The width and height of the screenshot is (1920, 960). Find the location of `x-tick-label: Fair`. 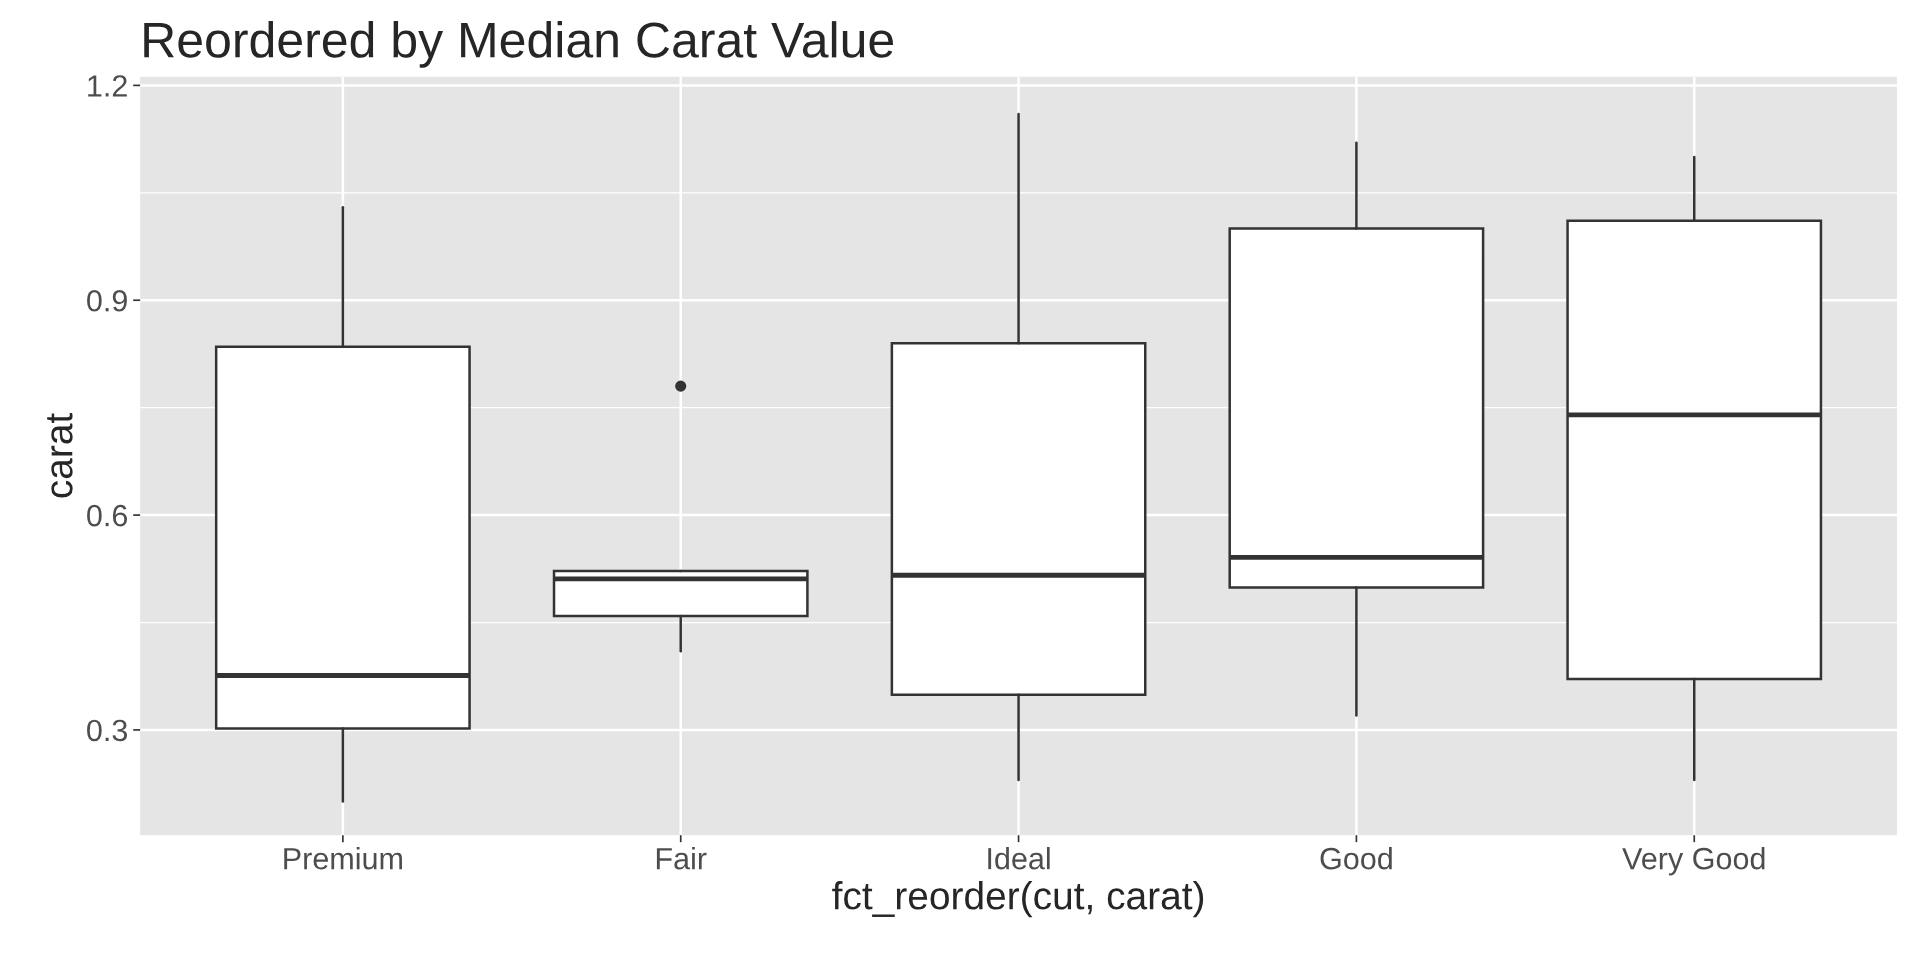

x-tick-label: Fair is located at coordinates (681, 858).